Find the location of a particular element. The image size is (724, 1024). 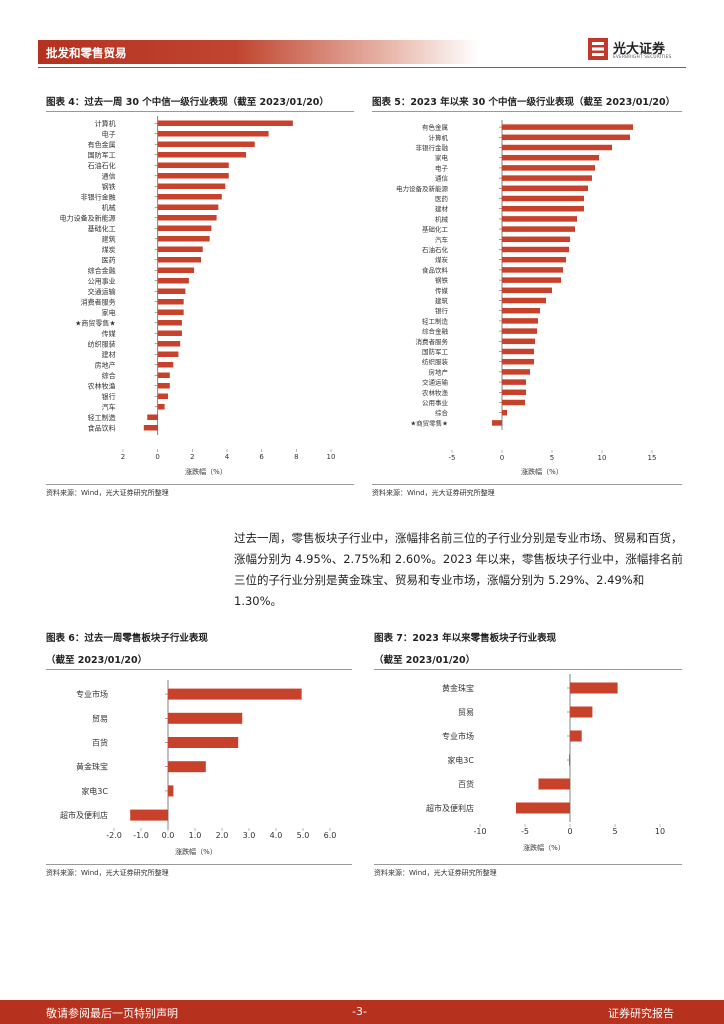

section-title: 批发和零售贸易 is located at coordinates (86, 53).